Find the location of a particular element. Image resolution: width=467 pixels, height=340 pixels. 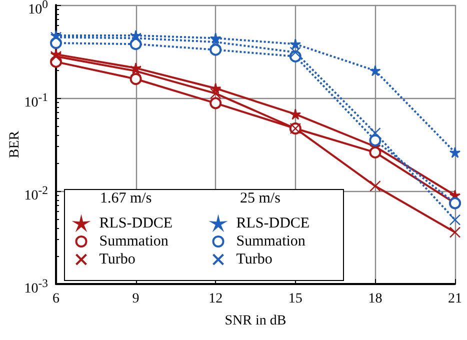

y-tick-label: 10$^{-2}$ is located at coordinates (36, 194).